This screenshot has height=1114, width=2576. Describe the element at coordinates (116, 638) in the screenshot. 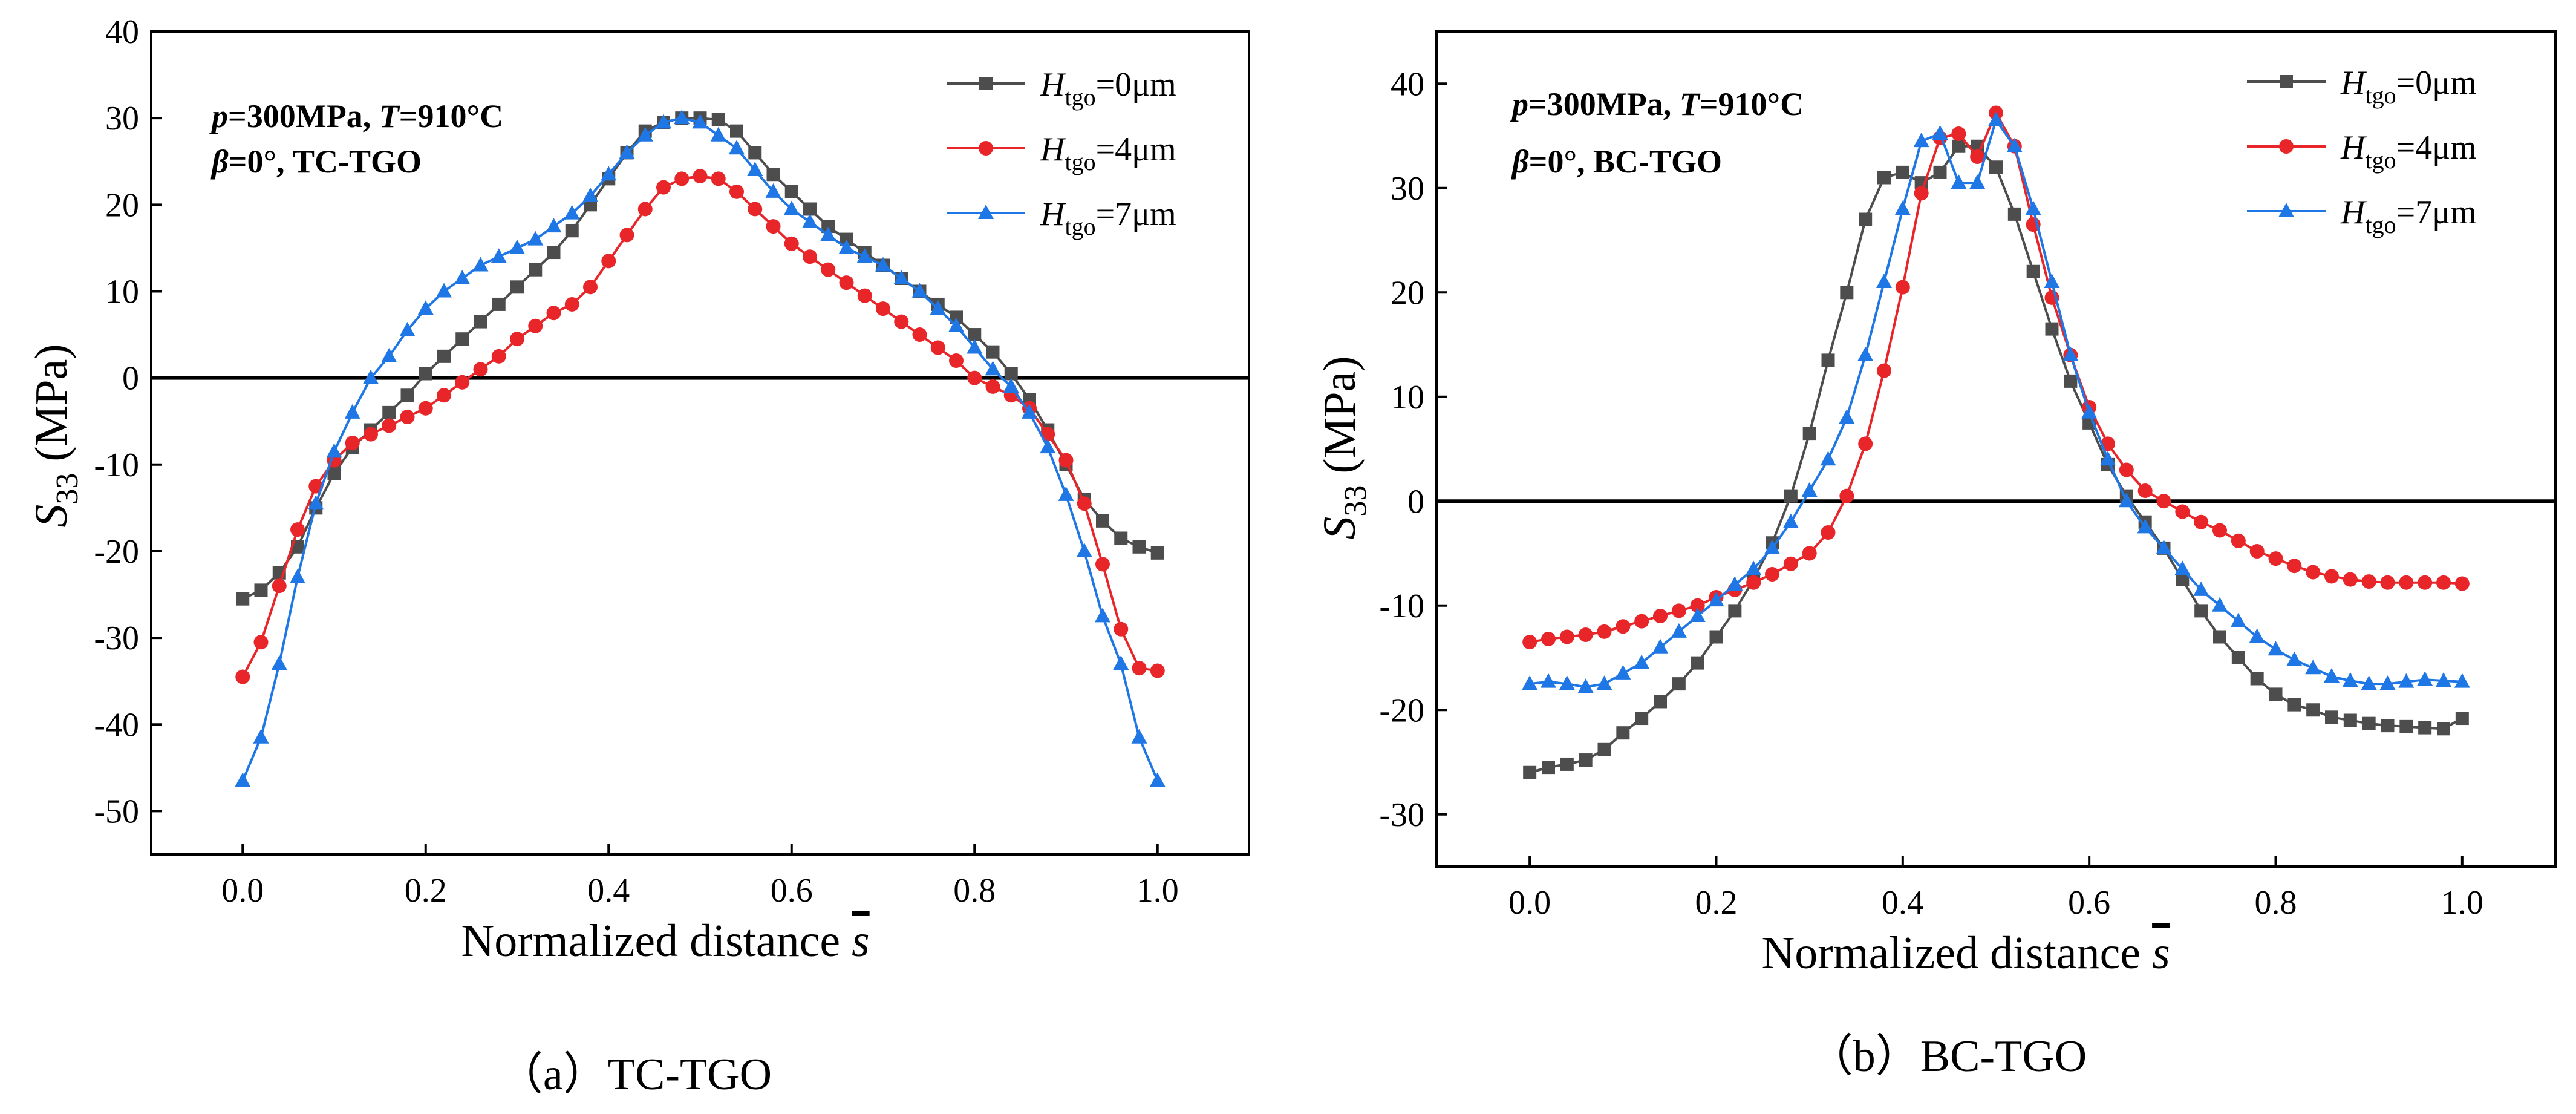

I see `y-tick-label: -30` at that location.